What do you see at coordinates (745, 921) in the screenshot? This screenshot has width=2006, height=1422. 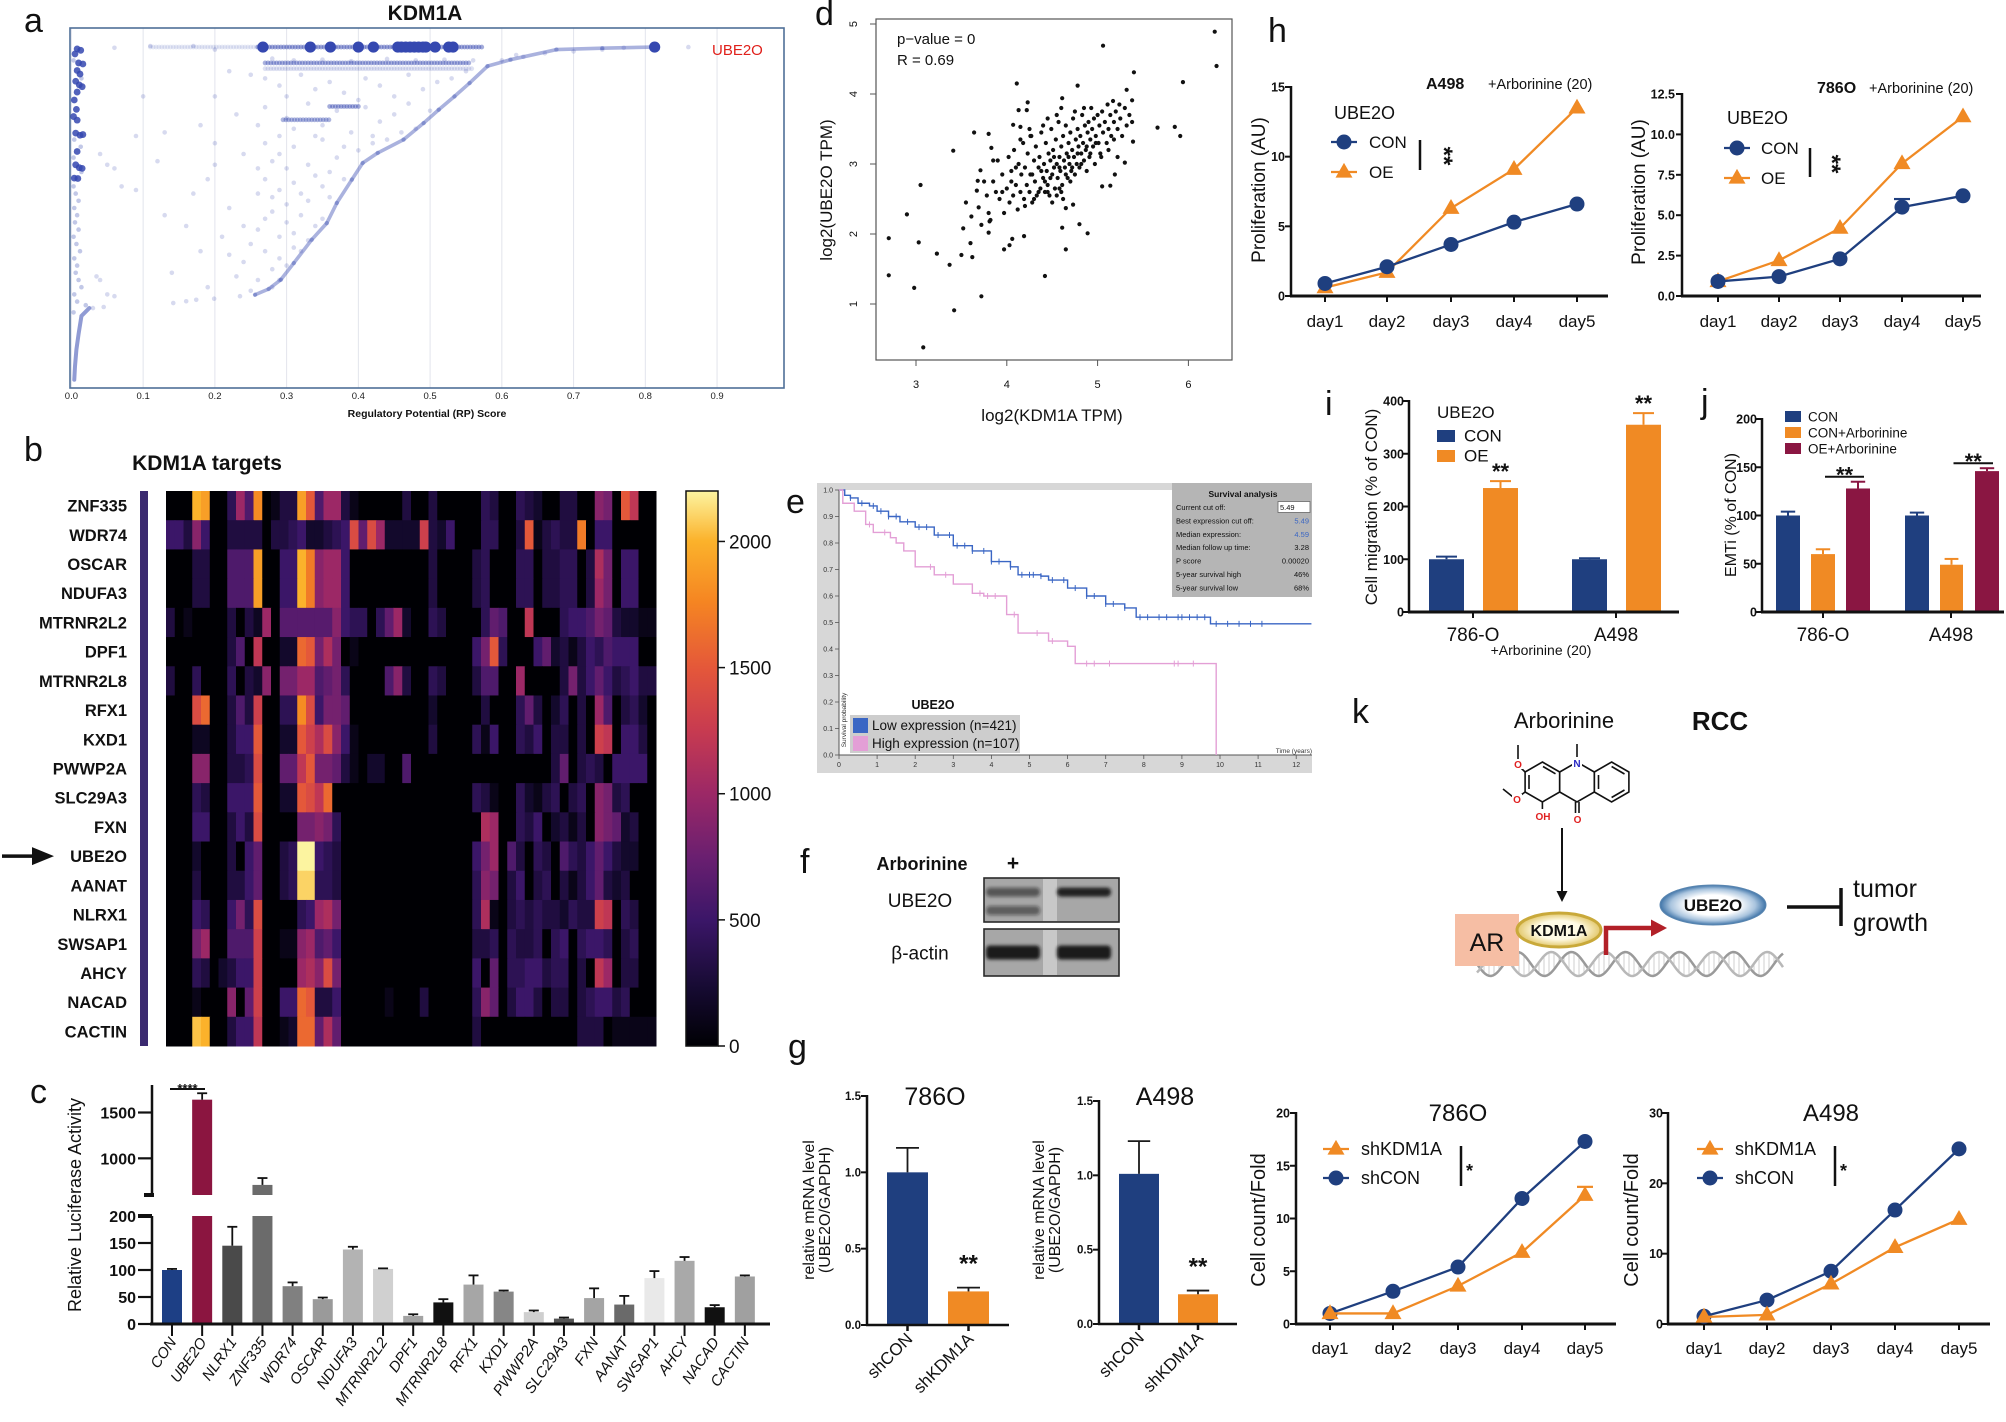 I see `colorbar-tick-label: 500` at bounding box center [745, 921].